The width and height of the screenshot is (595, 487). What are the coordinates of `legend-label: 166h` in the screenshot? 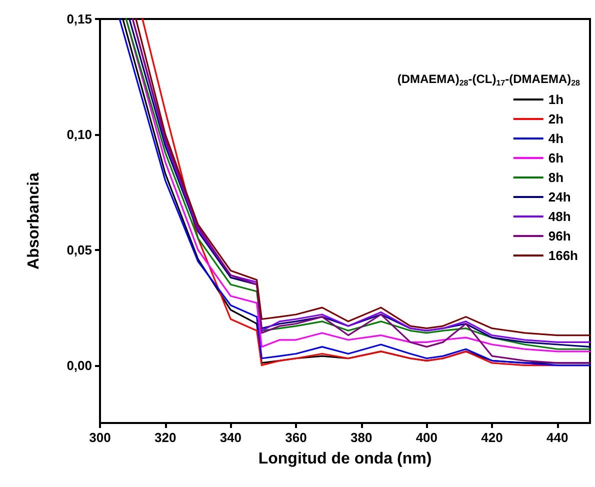 It's located at (563, 255).